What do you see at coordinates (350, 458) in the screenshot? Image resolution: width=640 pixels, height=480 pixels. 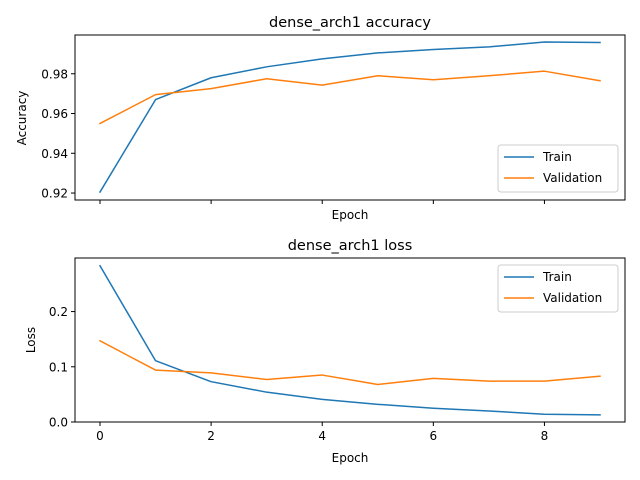 I see `loss-x-axis-label: Epoch` at bounding box center [350, 458].